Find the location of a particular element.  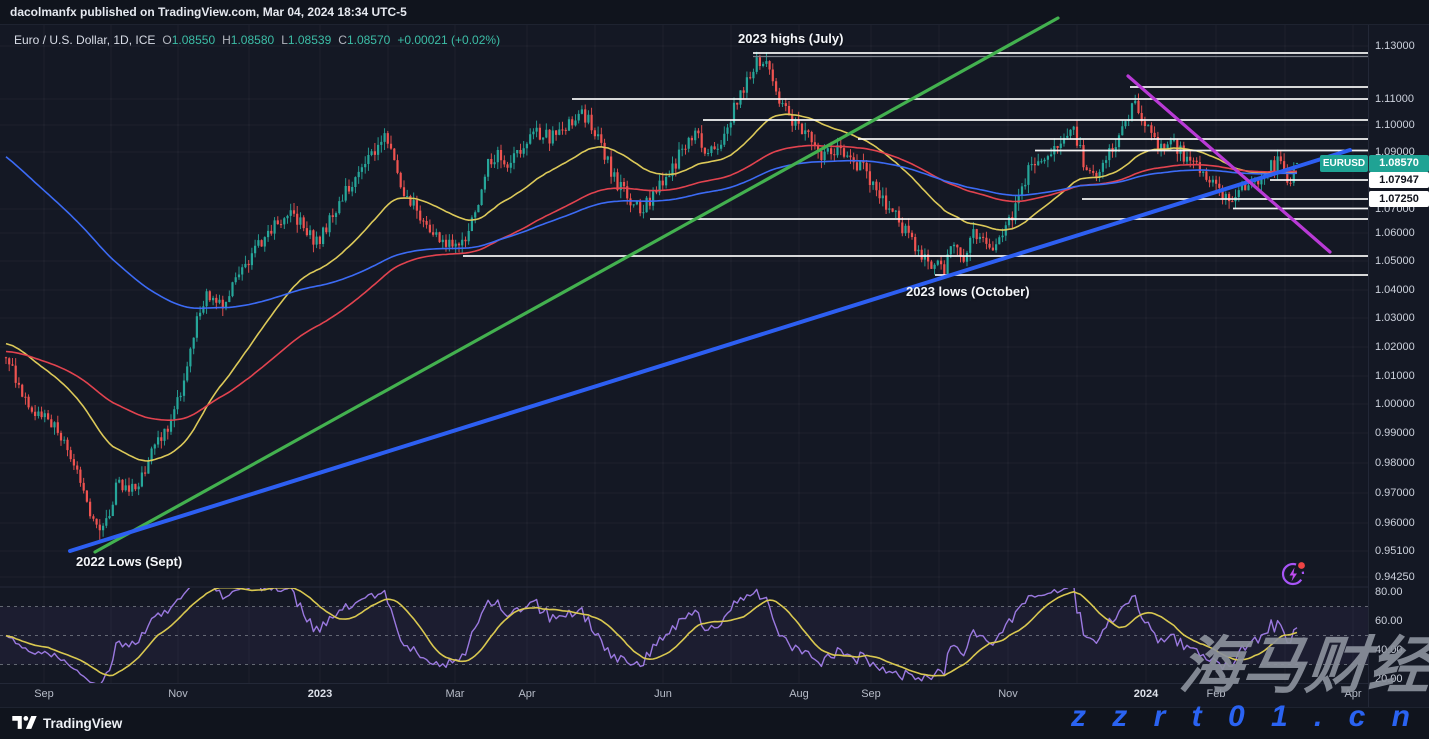

ohlc-value: 1.08580 is located at coordinates (252, 40).